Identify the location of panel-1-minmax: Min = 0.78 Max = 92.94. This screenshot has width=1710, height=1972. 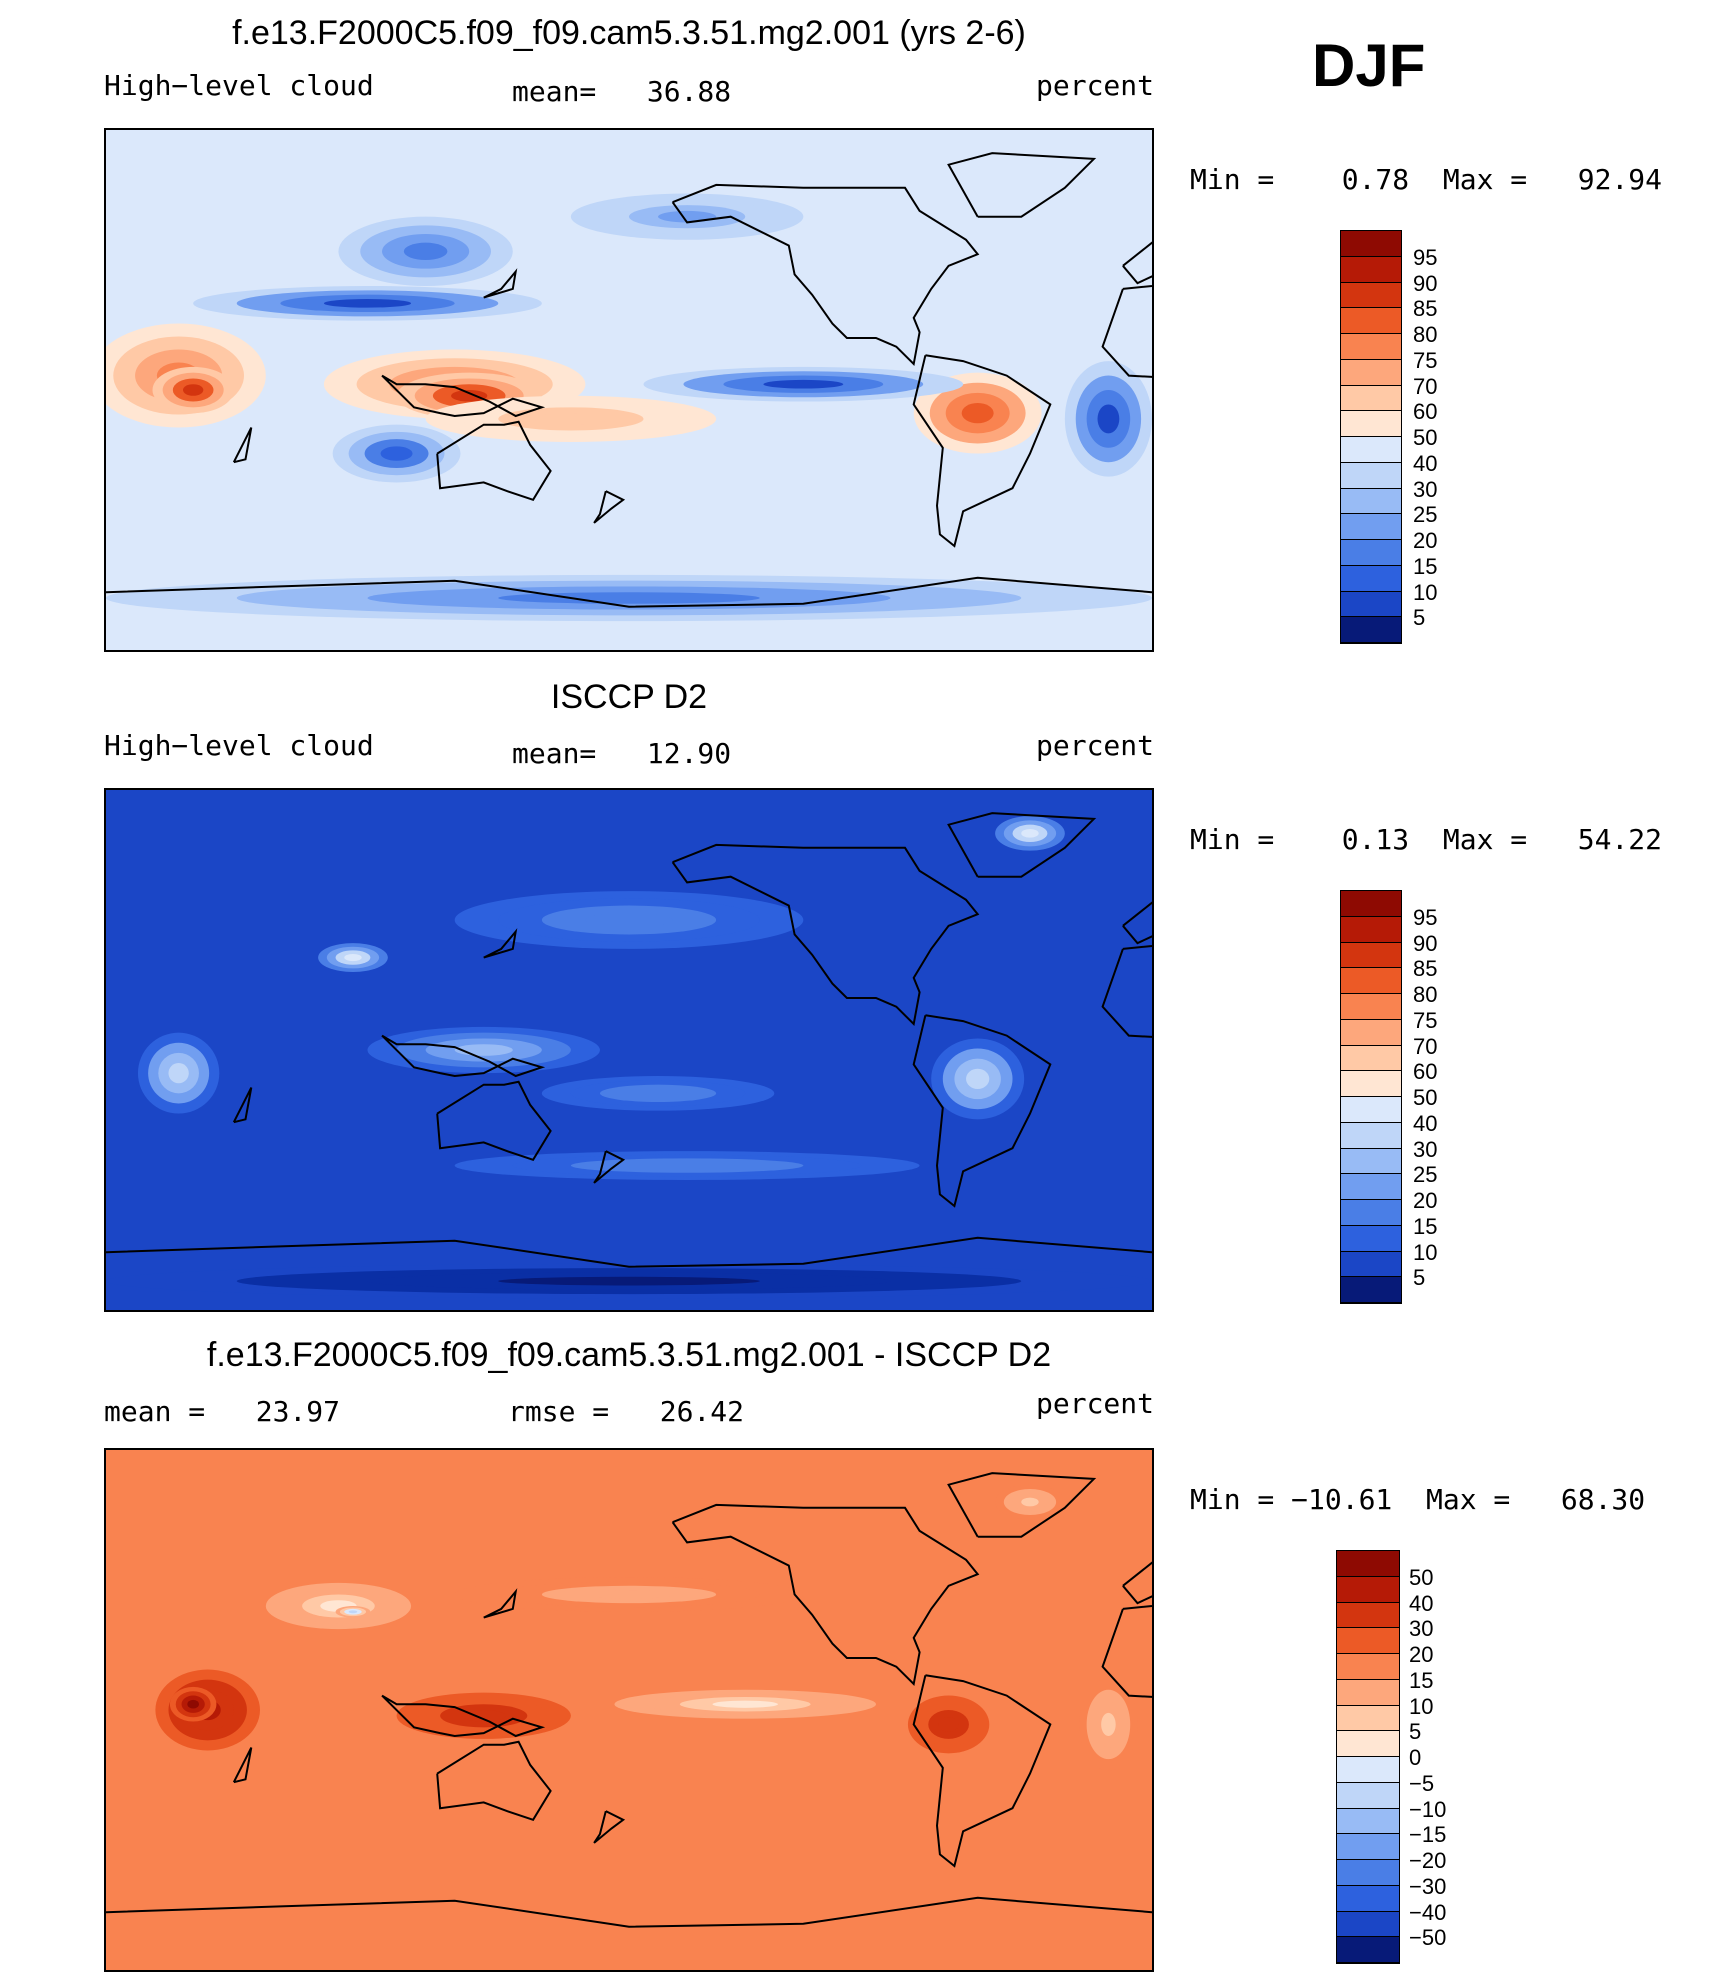
(1426, 179).